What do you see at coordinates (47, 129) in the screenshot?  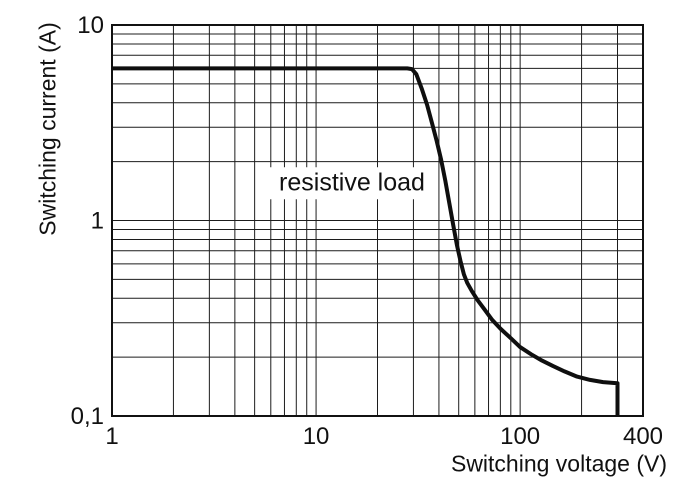 I see `y-axis-title: Switching current (A)` at bounding box center [47, 129].